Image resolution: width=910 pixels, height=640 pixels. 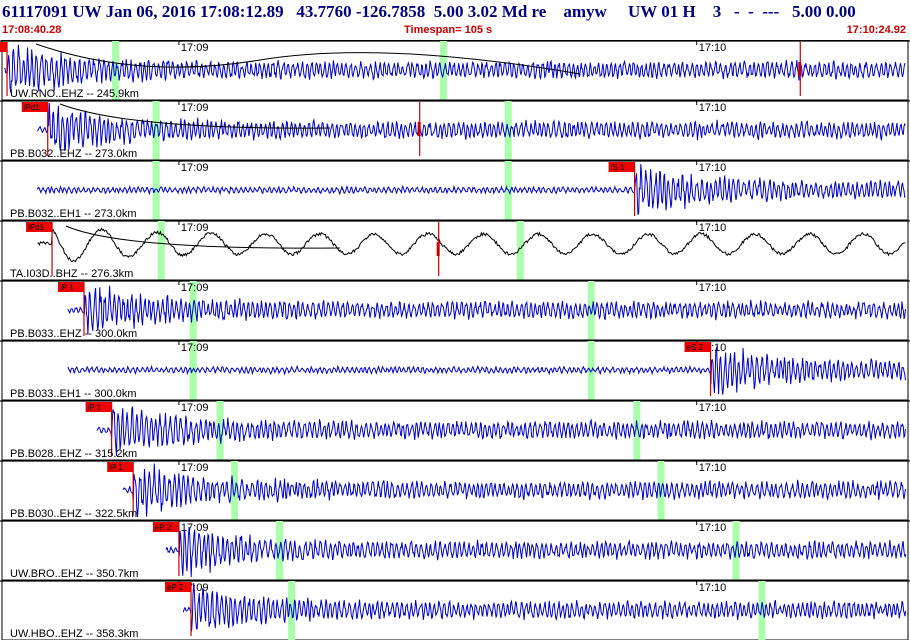 I want to click on station-label: PB.B033..EH1 -- 300.0km, so click(x=73, y=394).